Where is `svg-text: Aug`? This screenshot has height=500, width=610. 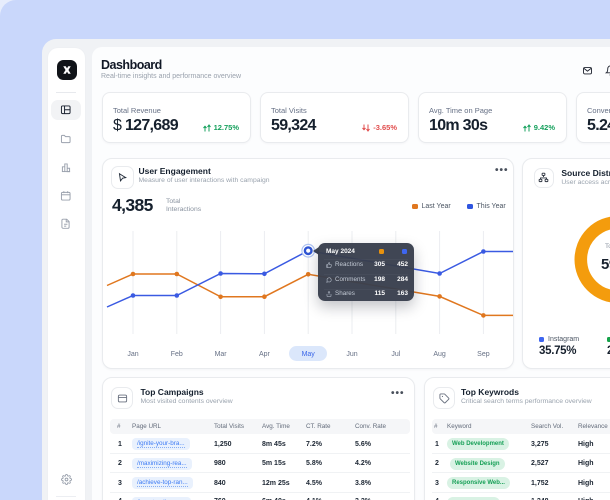
svg-text: Aug is located at coordinates (439, 354).